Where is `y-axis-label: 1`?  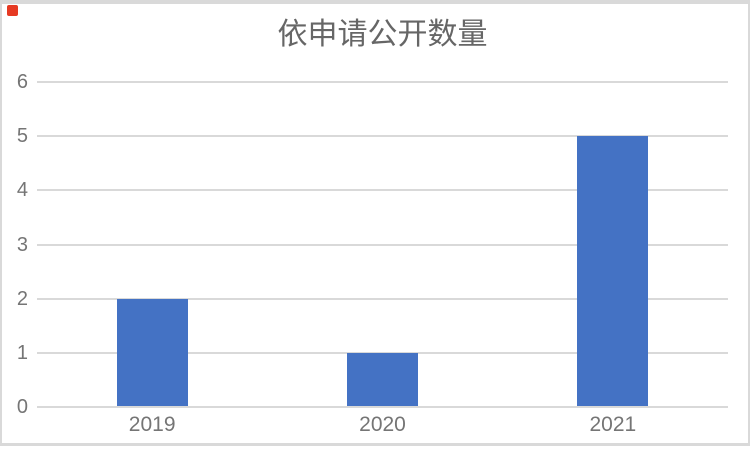 y-axis-label: 1 is located at coordinates (22, 352).